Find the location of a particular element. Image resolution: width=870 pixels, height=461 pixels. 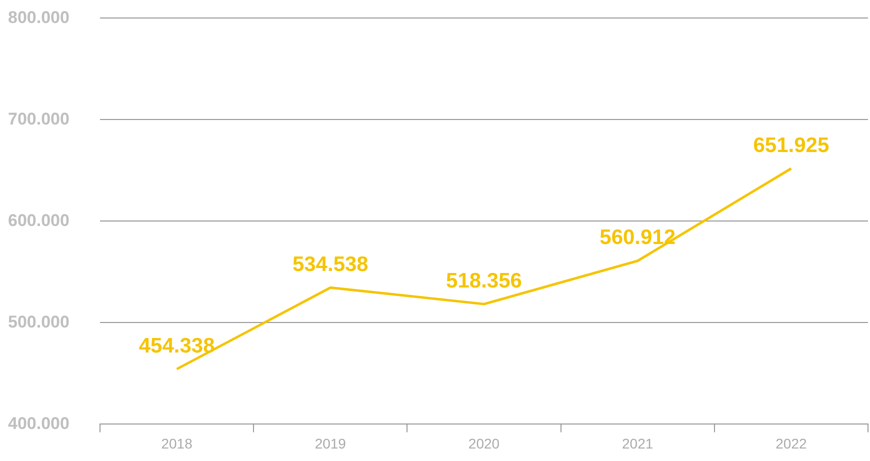

x-tick-label: 2018 is located at coordinates (177, 443).